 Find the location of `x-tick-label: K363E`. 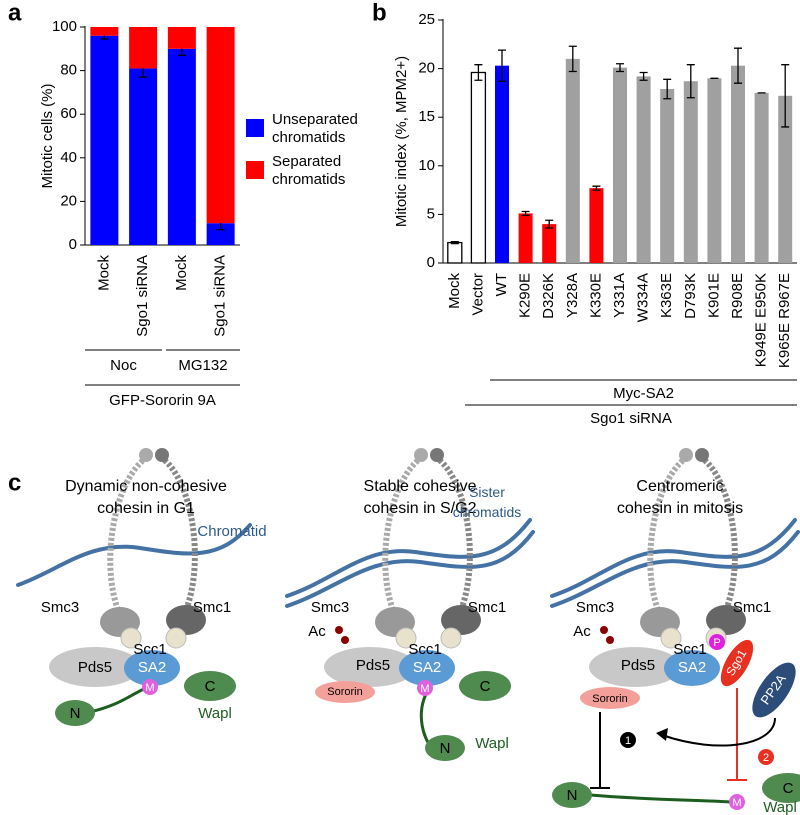

x-tick-label: K363E is located at coordinates (666, 295).